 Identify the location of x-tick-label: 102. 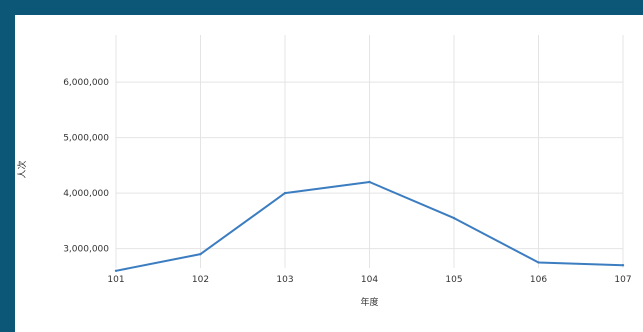
(200, 280).